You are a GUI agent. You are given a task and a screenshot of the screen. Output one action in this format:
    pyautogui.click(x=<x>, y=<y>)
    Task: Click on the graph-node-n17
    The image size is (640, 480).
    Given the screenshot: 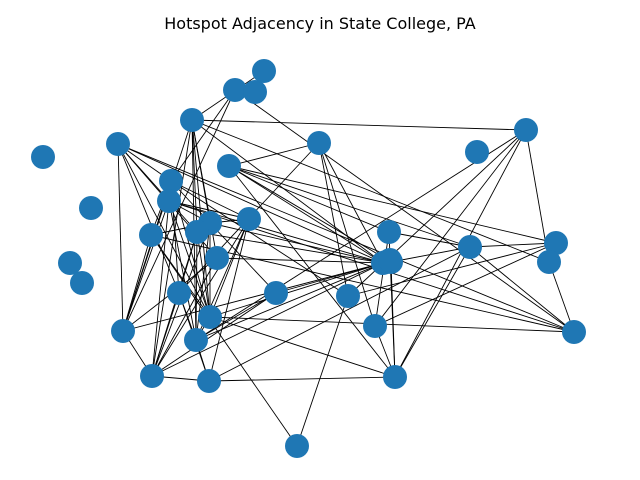 What is the action you would take?
    pyautogui.click(x=276, y=293)
    